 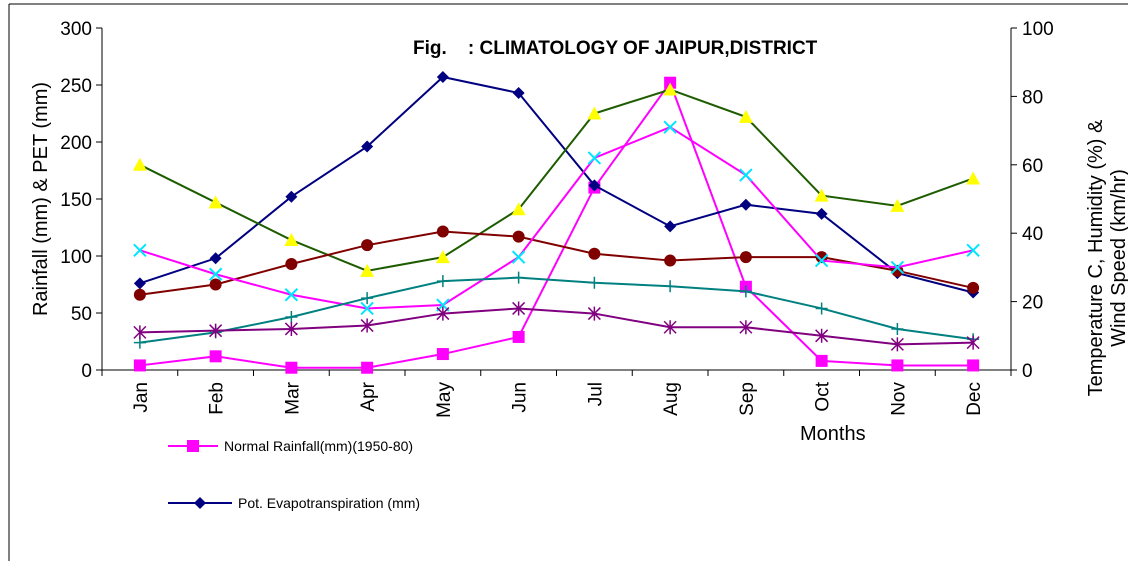 What do you see at coordinates (193, 446) in the screenshot?
I see `legend-rainfall-marker` at bounding box center [193, 446].